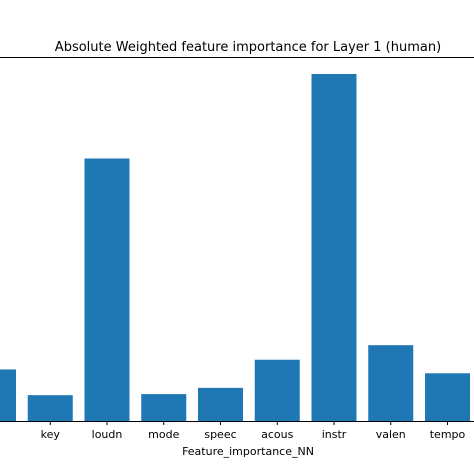 Image resolution: width=474 pixels, height=474 pixels. I want to click on x-tick-label: speec, so click(220, 434).